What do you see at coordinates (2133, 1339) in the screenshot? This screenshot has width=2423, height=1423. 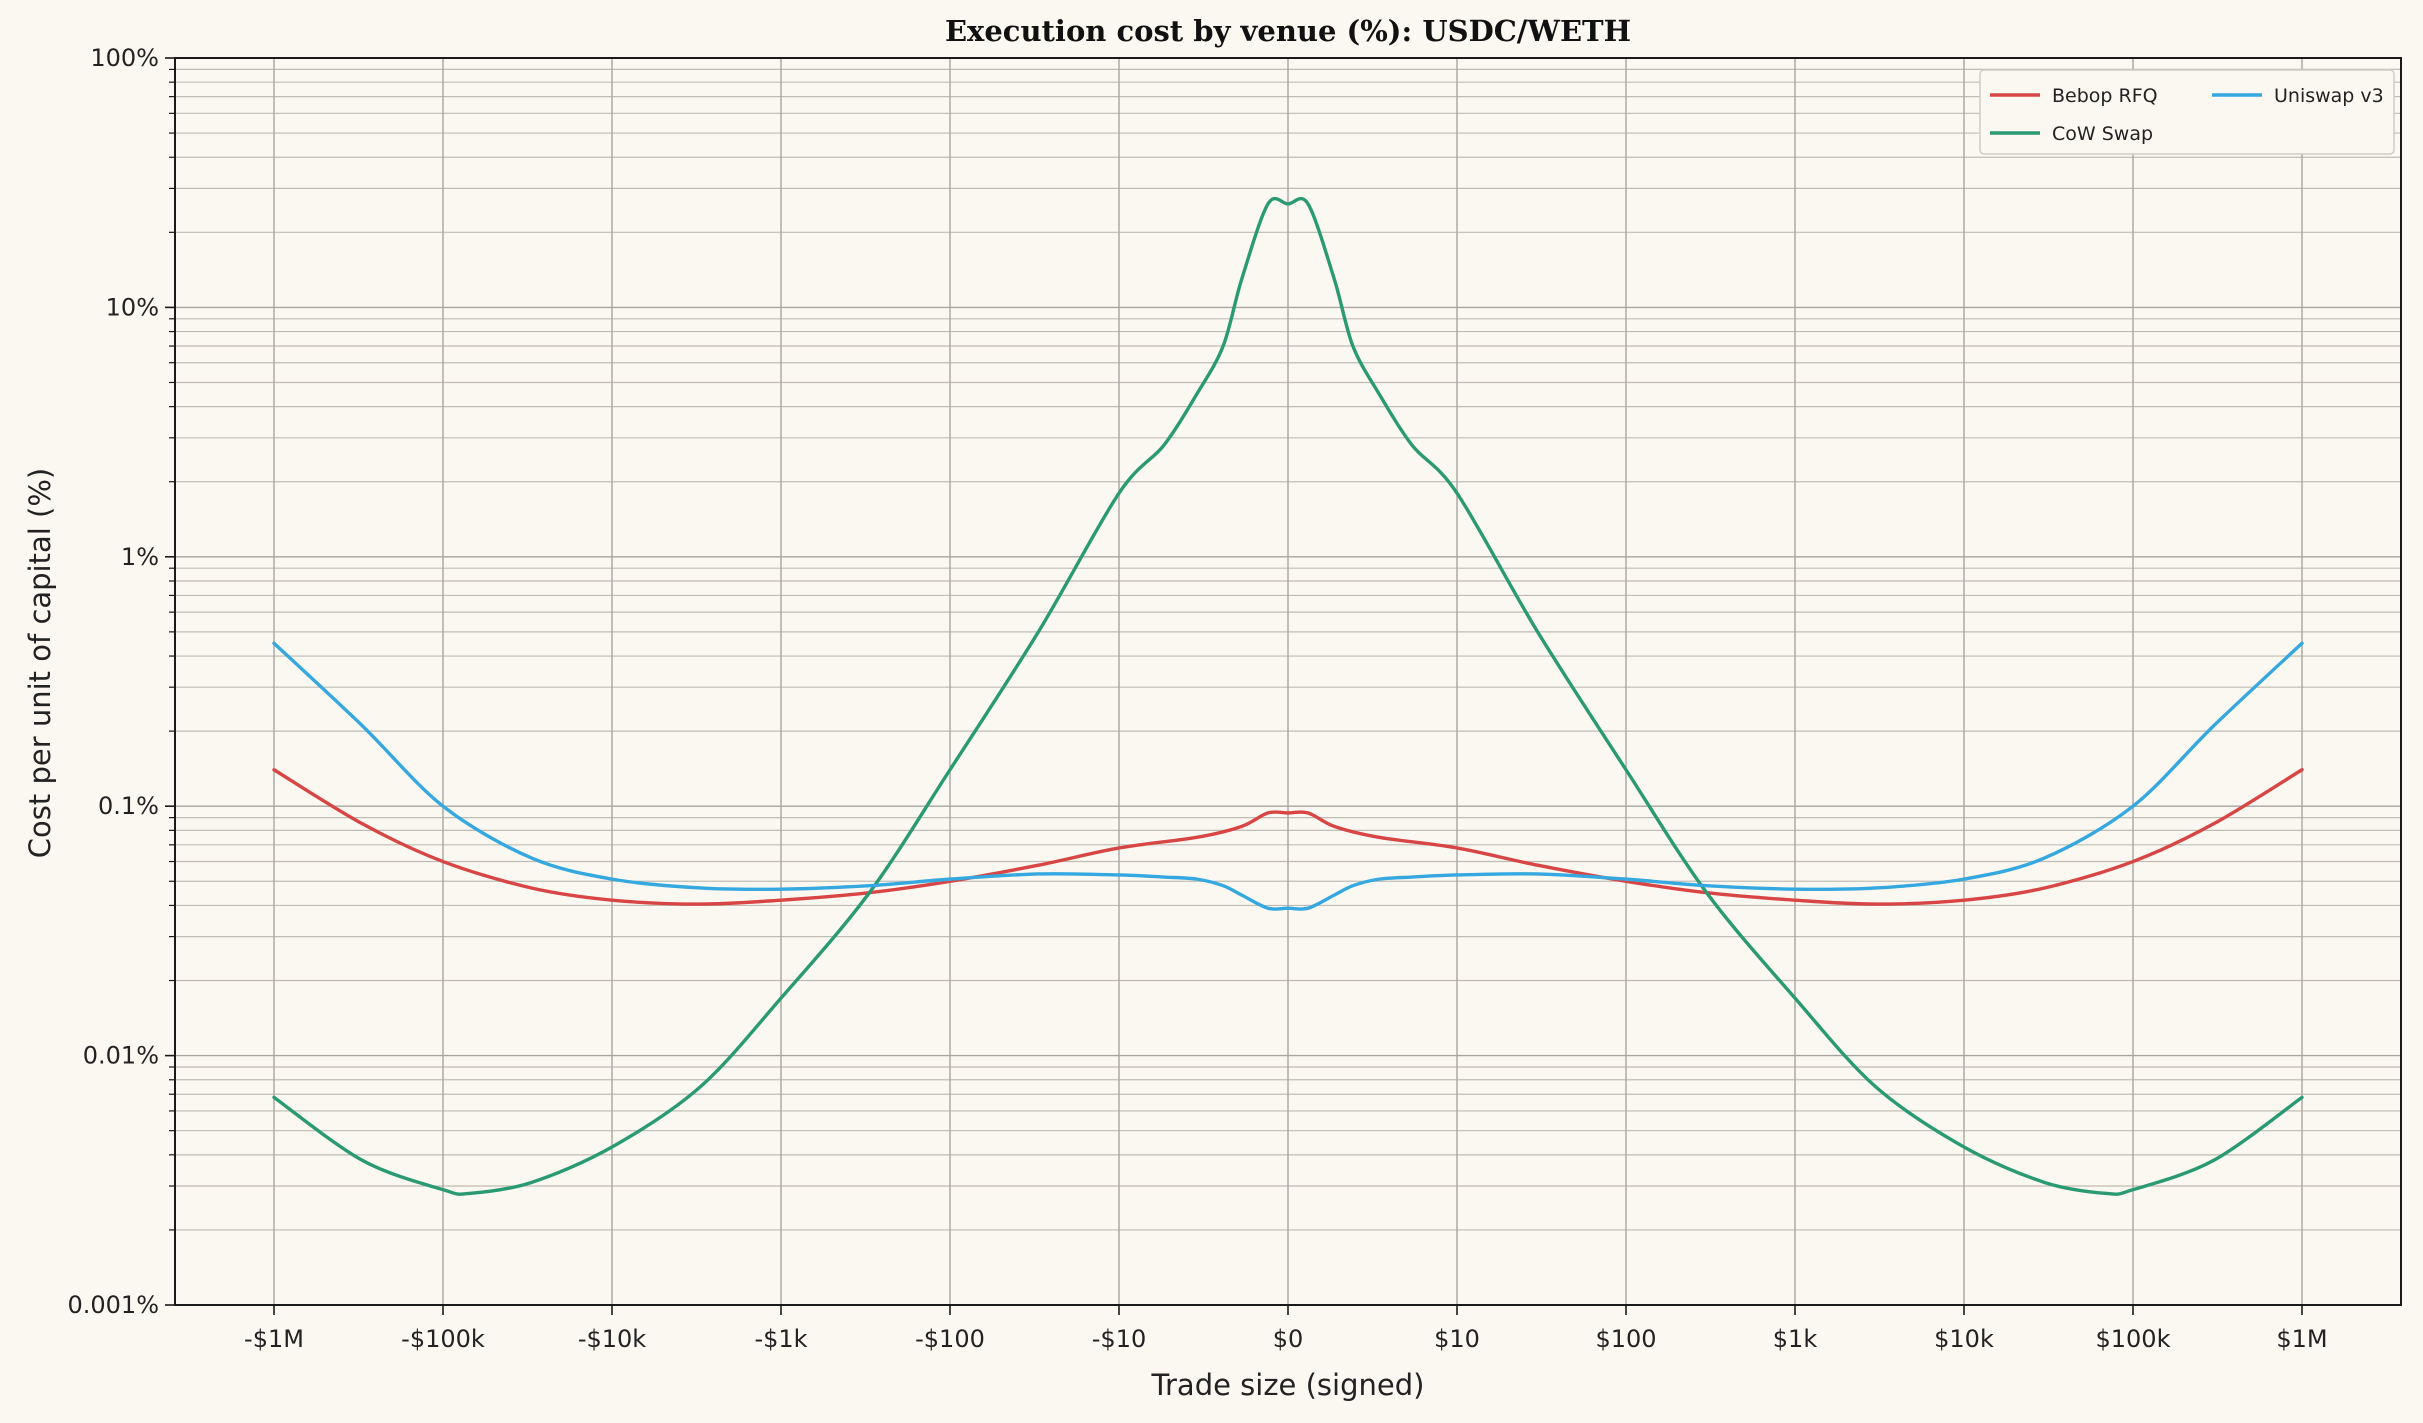 I see `x-tick-label: $100k` at bounding box center [2133, 1339].